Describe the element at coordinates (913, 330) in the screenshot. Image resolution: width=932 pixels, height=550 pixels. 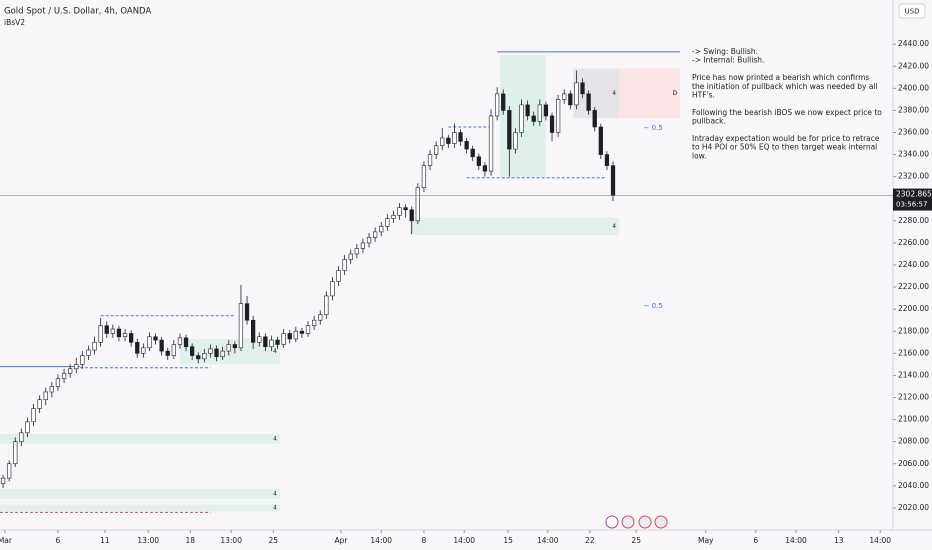
I see `y-tick-label: 2180.00` at that location.